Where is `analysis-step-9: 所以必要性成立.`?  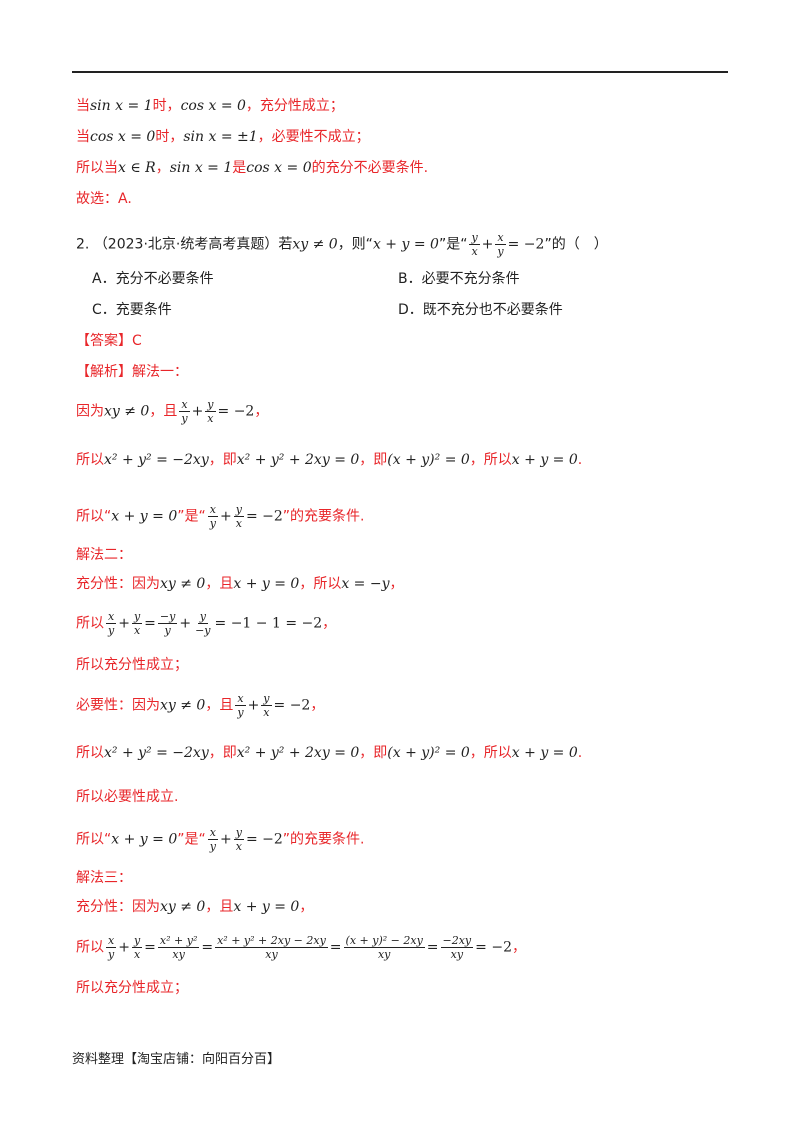 analysis-step-9: 所以必要性成立. is located at coordinates (127, 797).